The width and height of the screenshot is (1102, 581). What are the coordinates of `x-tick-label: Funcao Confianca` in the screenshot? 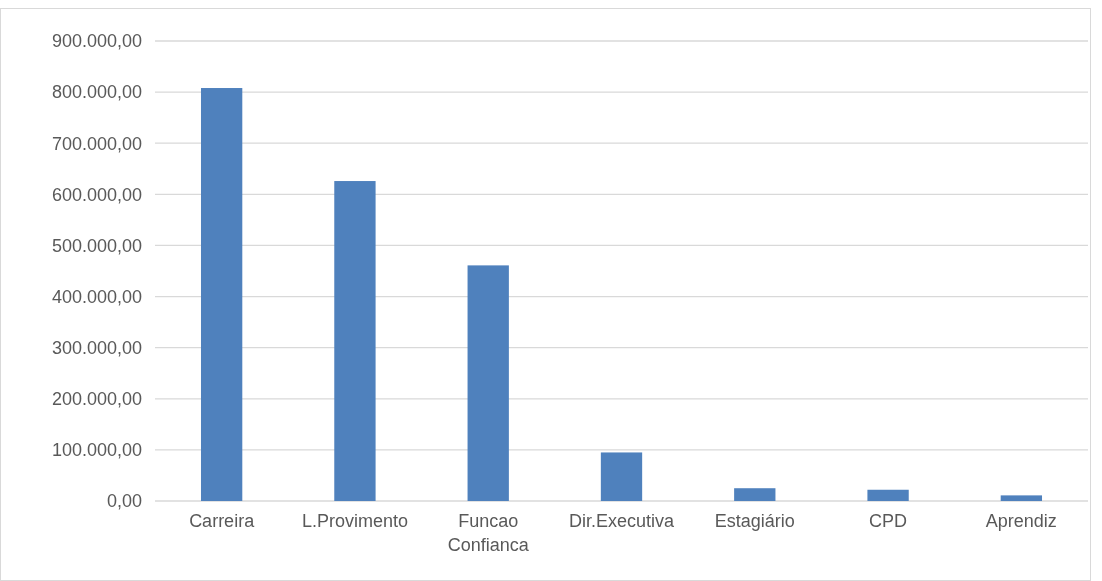 It's located at (488, 533).